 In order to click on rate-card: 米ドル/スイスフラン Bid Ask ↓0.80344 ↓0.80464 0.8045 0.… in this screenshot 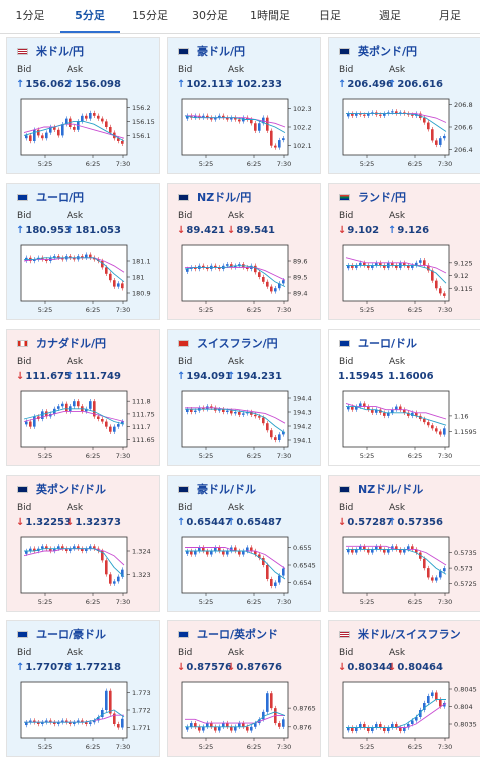, I will do `click(404, 688)`.